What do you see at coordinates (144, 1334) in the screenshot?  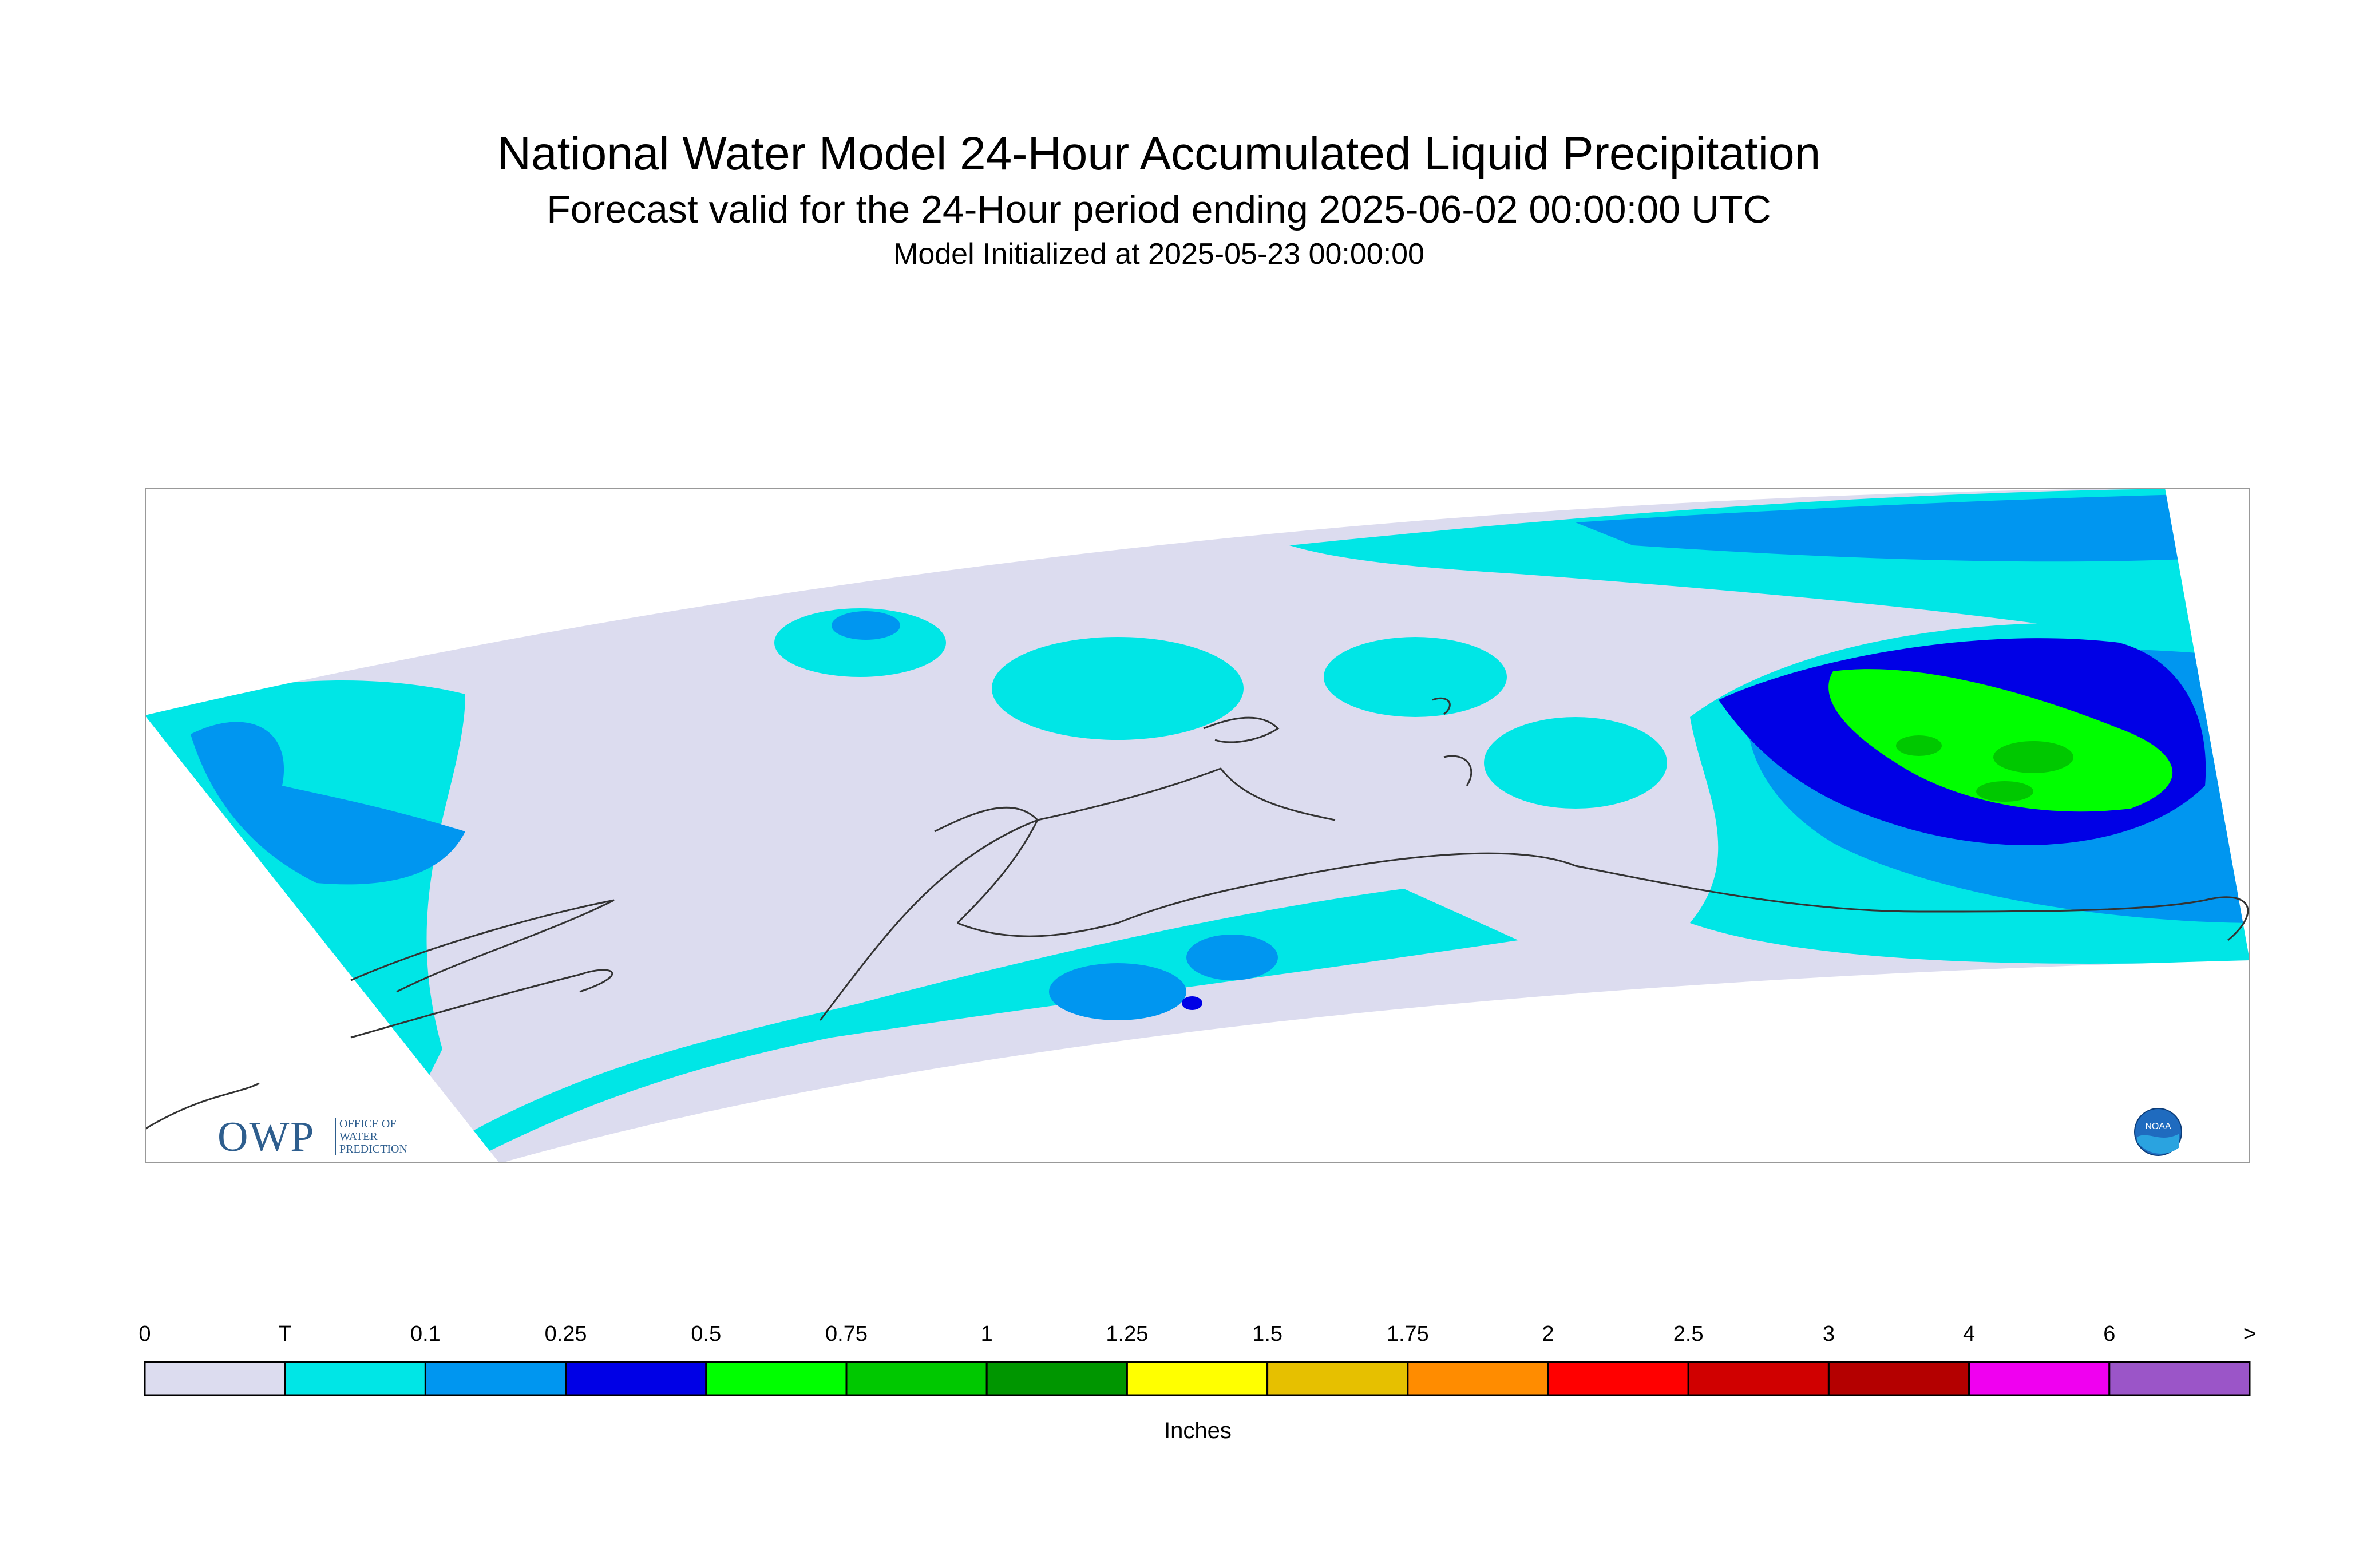 I see `colorbar-tick-label: 0` at bounding box center [144, 1334].